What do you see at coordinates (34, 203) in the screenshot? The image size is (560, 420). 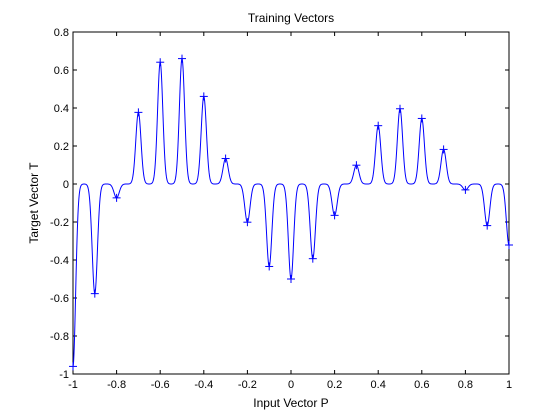 I see `y-axis-label: Target Vector T` at bounding box center [34, 203].